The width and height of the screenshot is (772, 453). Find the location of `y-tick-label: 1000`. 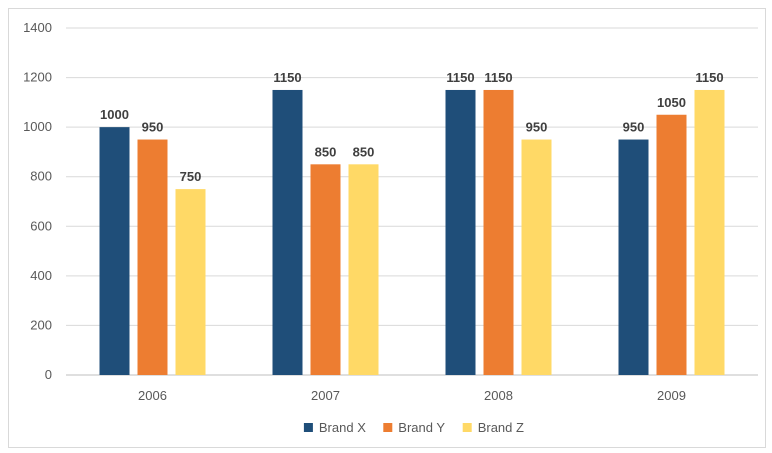

y-tick-label: 1000 is located at coordinates (37, 126).